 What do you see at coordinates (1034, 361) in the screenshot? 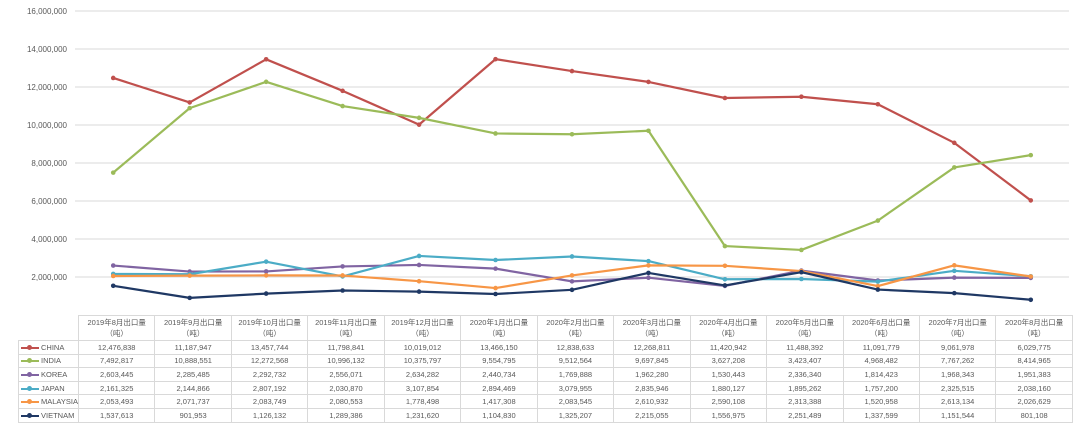
I see `data-label: 8,414,965` at bounding box center [1034, 361].